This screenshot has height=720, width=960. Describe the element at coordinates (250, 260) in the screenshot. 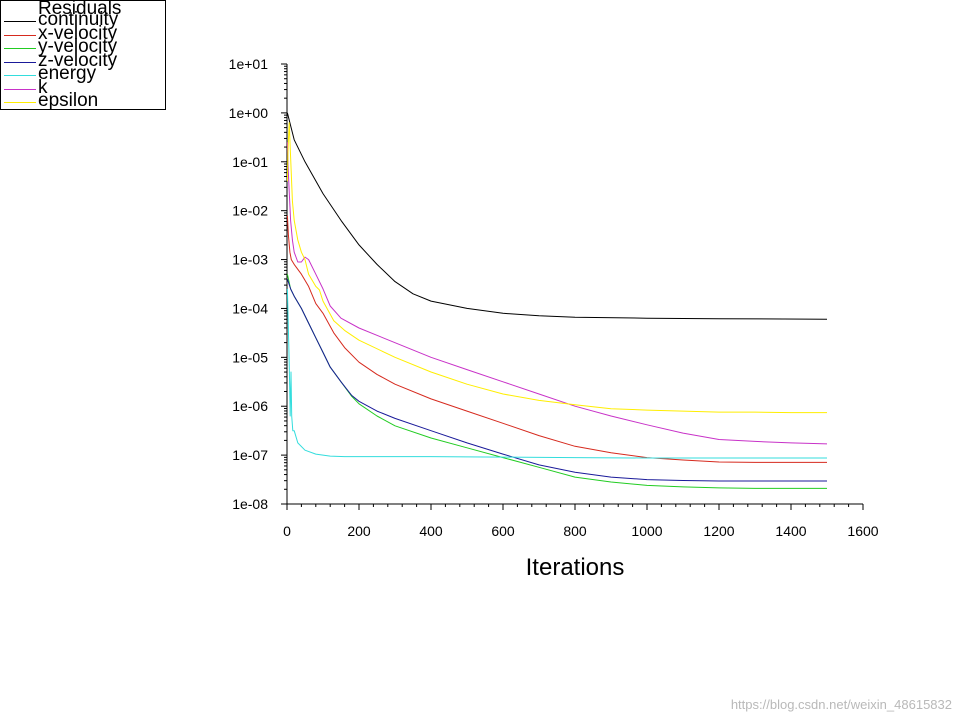

I see `y-tick-label: 1e-03` at that location.